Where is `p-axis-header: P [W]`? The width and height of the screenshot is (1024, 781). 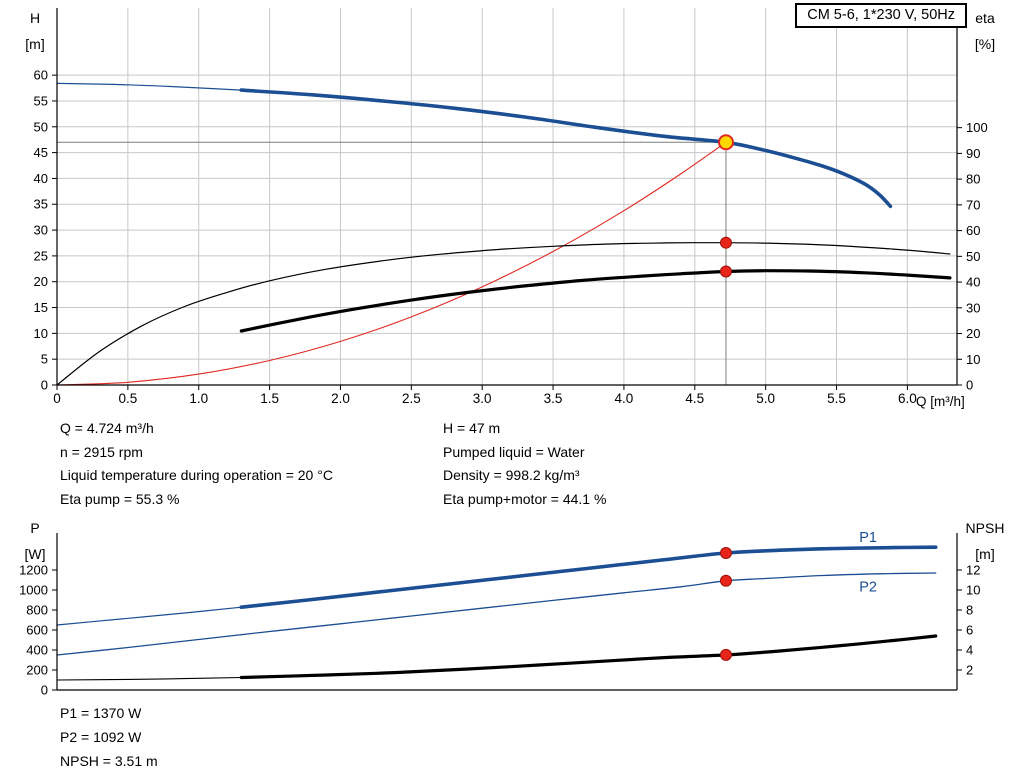 p-axis-header: P [W] is located at coordinates (35, 541).